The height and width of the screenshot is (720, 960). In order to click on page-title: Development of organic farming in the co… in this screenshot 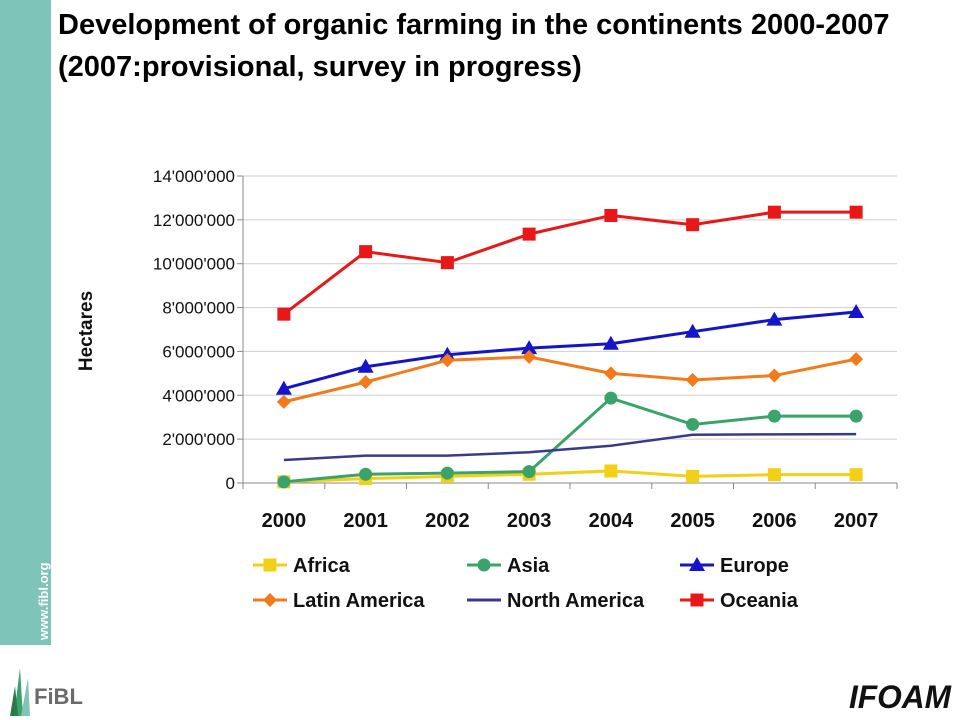, I will do `click(474, 46)`.